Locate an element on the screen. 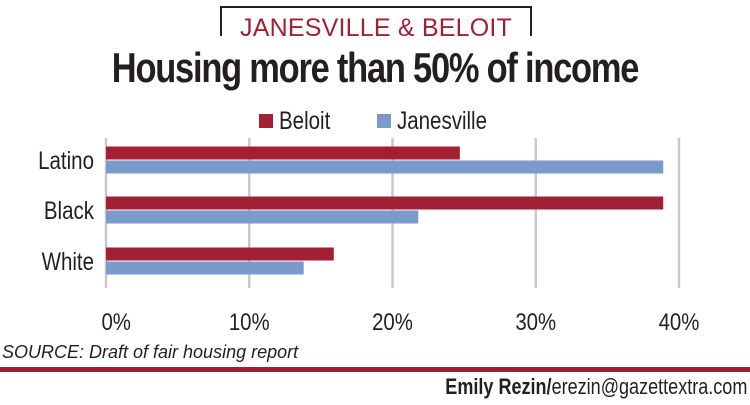  kicker: JANESVILLE & BELOIT is located at coordinates (376, 28).